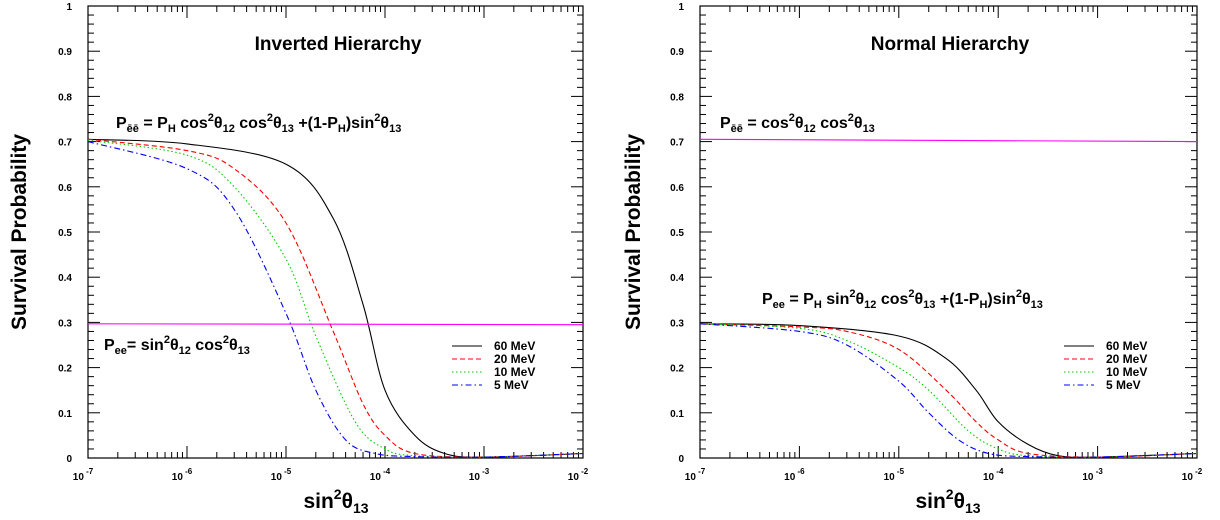  Describe the element at coordinates (258, 123) in the screenshot. I see `annotation-top: Pēē = PH cos2θ12 cos2θ13 +(1-PH)sin2θ13` at that location.